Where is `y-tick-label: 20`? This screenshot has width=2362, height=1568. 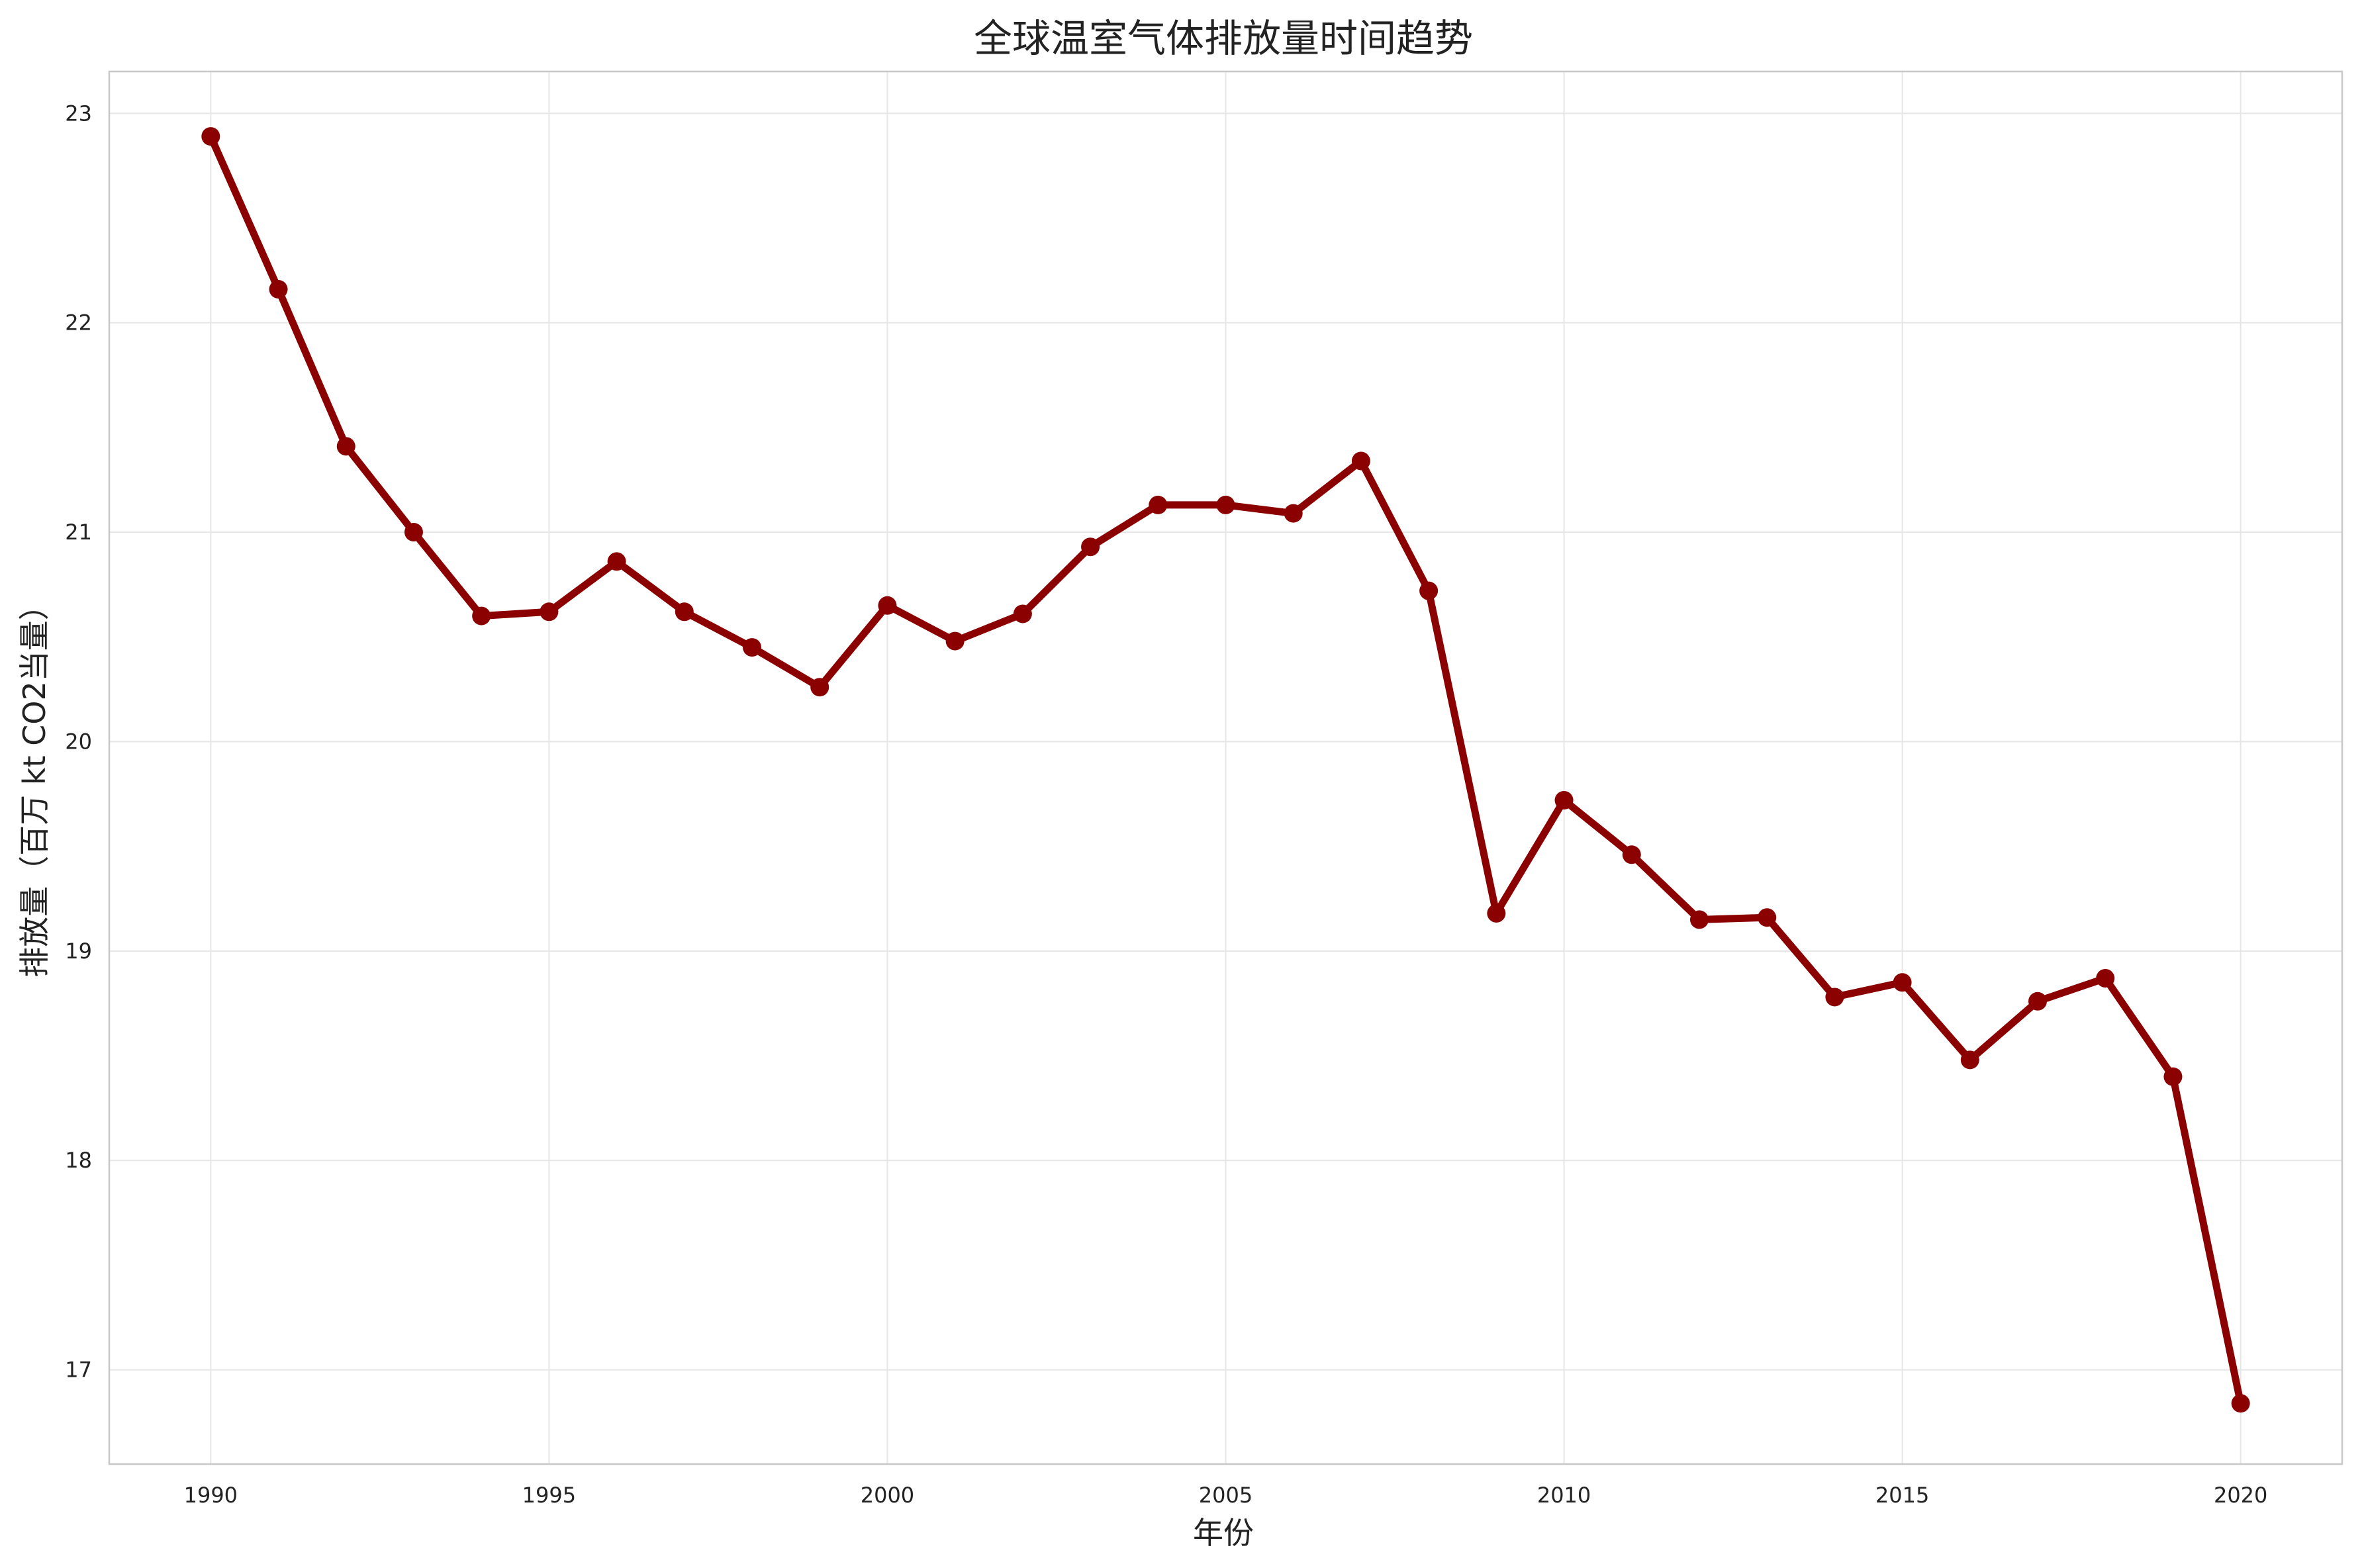 y-tick-label: 20 is located at coordinates (79, 741).